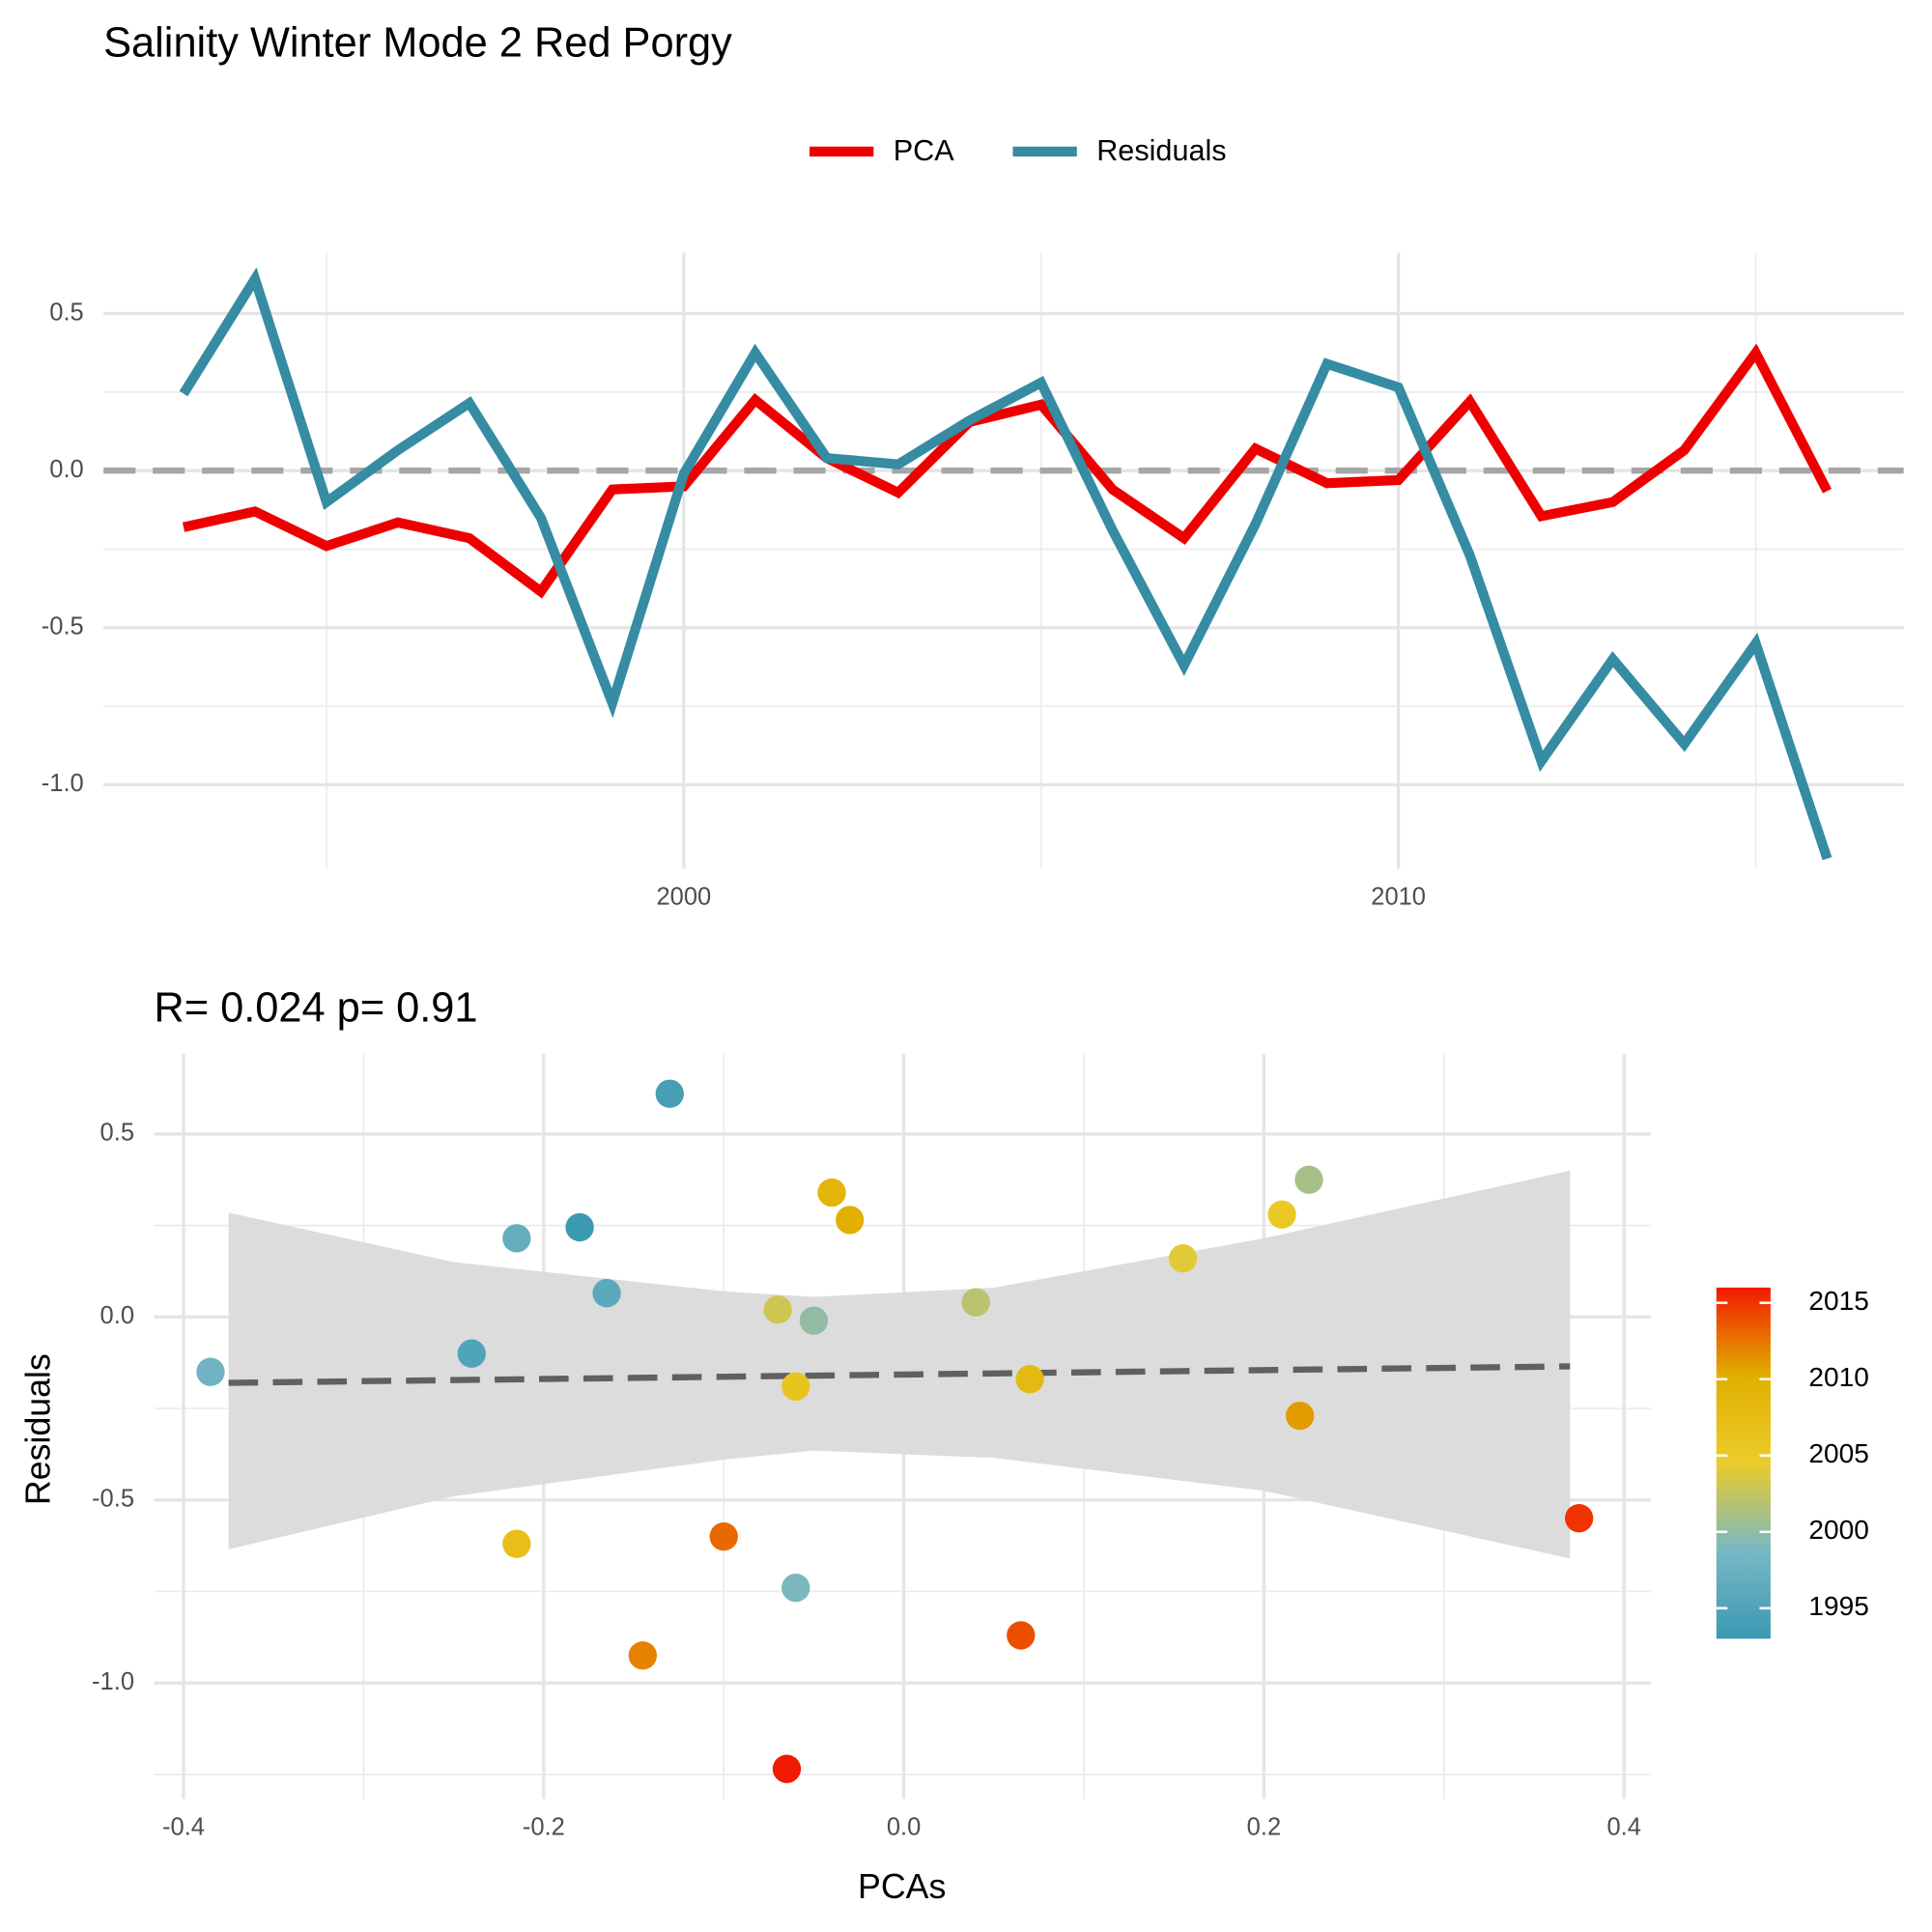 This screenshot has width=1932, height=1932. What do you see at coordinates (1623, 1827) in the screenshot?
I see `x-tick-label: 0.4` at bounding box center [1623, 1827].